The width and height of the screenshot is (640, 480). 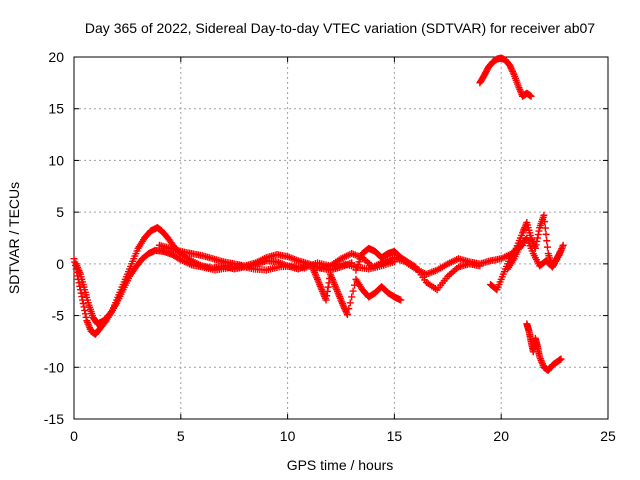 I want to click on x-tick-label: 25, so click(x=608, y=436).